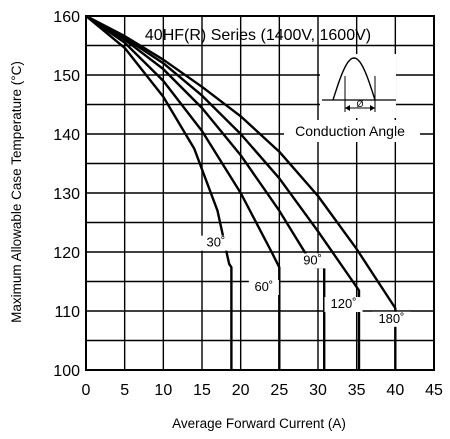  I want to click on curve-label: 180˚, so click(391, 318).